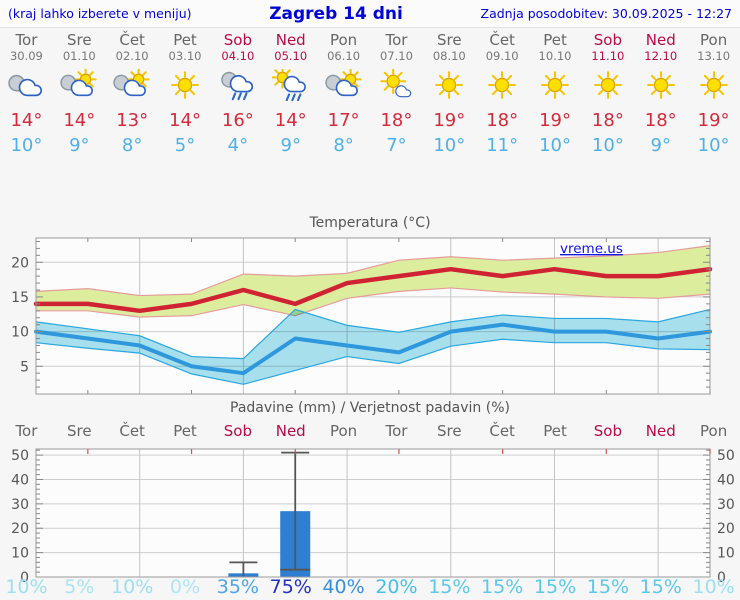  What do you see at coordinates (373, 349) in the screenshot?
I see `min-temperatura-line` at bounding box center [373, 349].